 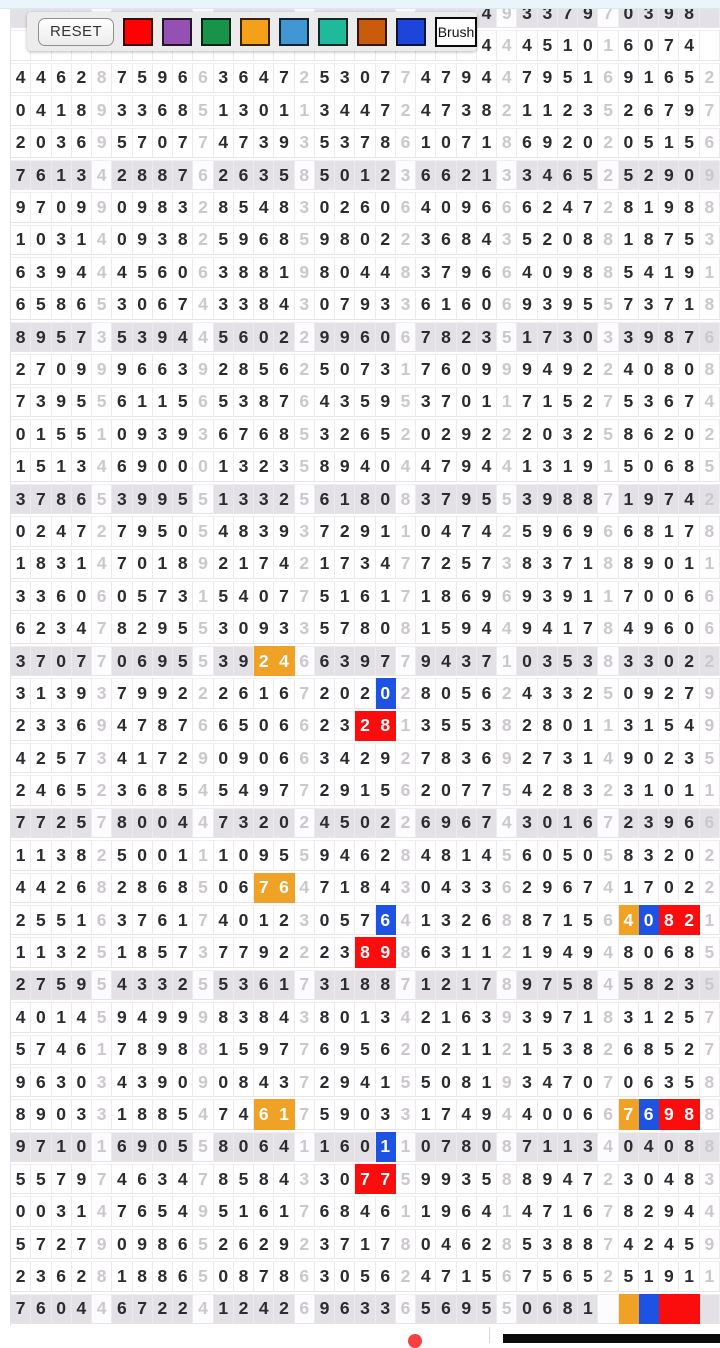 I want to click on grid-cell, so click(x=608, y=1309).